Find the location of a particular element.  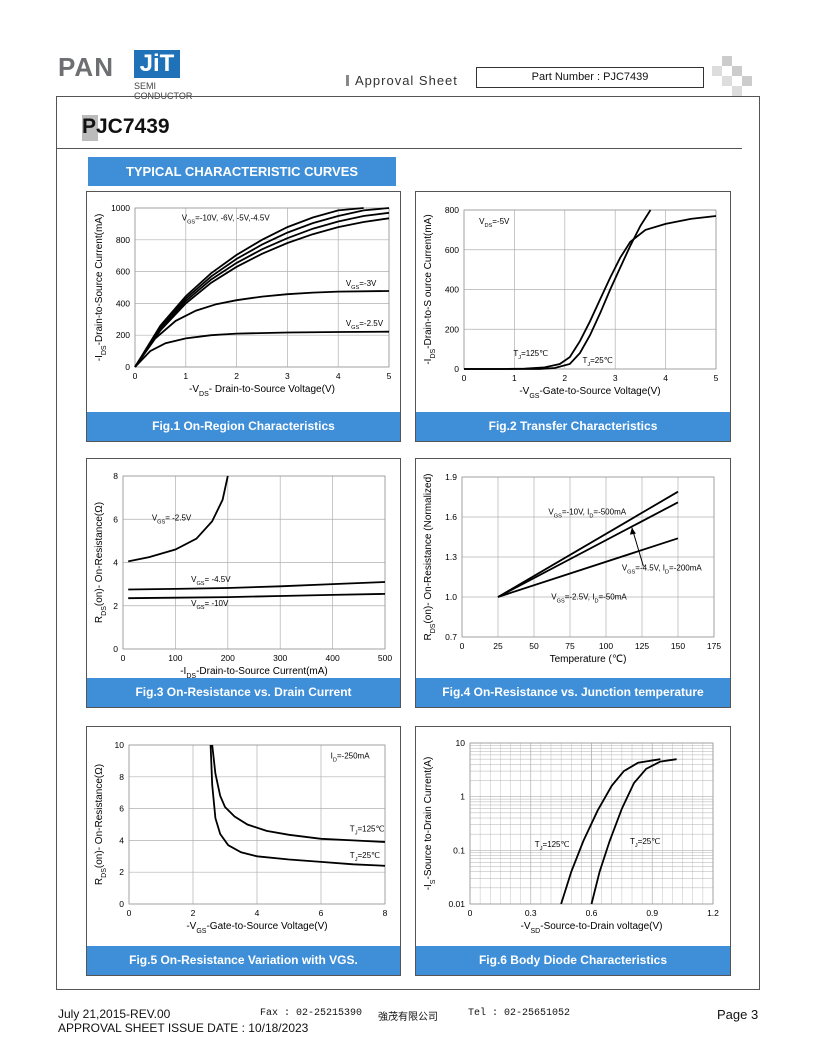

fig4-xtick-label: 25 is located at coordinates (498, 646).